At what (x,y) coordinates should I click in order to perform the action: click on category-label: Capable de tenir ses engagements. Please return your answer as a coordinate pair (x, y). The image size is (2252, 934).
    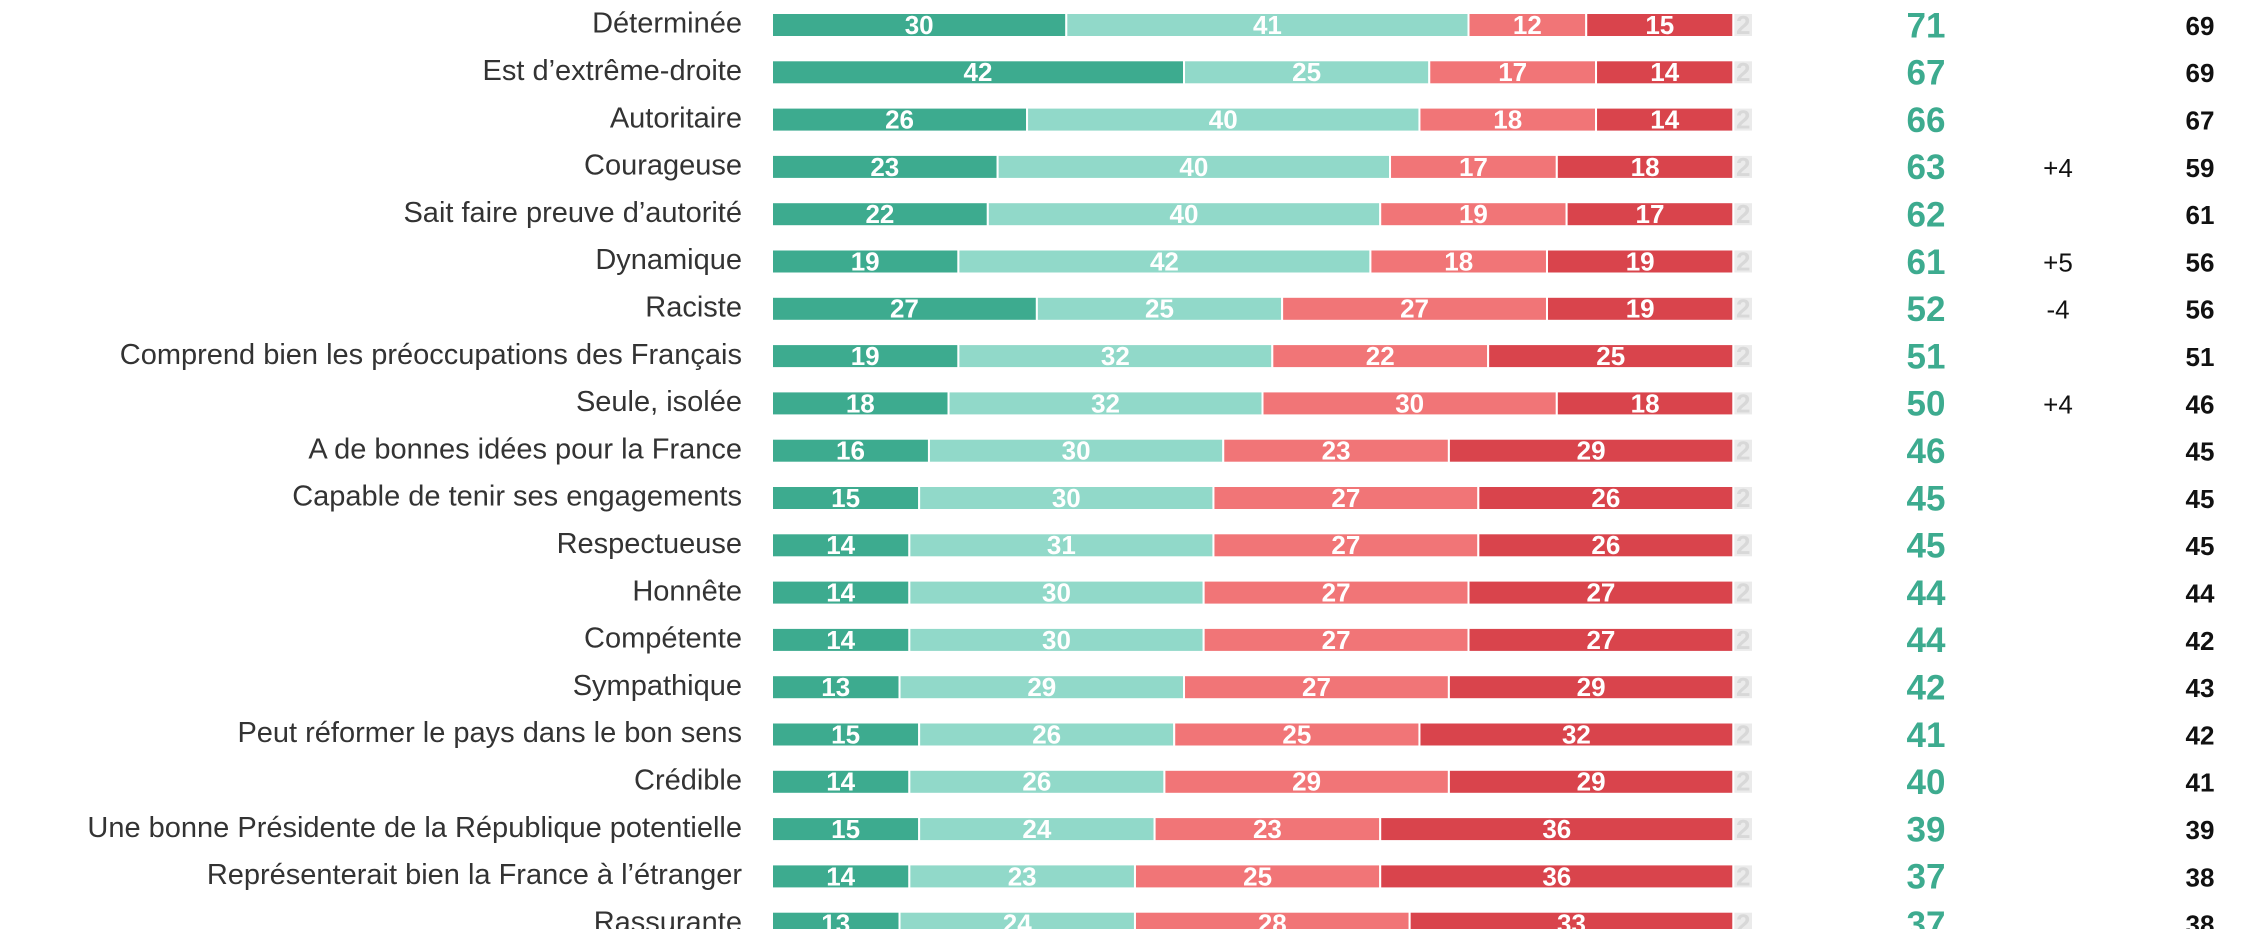
    Looking at the image, I should click on (517, 497).